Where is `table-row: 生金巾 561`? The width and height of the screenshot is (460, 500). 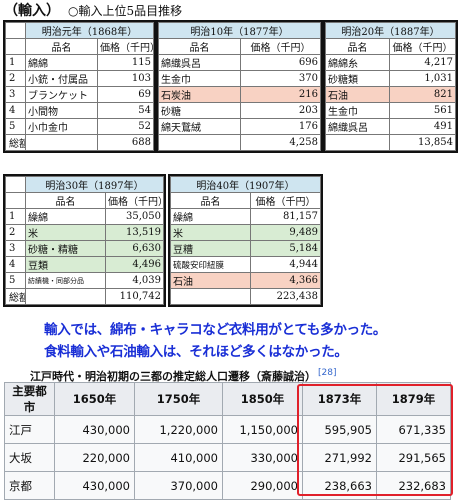
table-row: 生金巾 561 is located at coordinates (390, 110).